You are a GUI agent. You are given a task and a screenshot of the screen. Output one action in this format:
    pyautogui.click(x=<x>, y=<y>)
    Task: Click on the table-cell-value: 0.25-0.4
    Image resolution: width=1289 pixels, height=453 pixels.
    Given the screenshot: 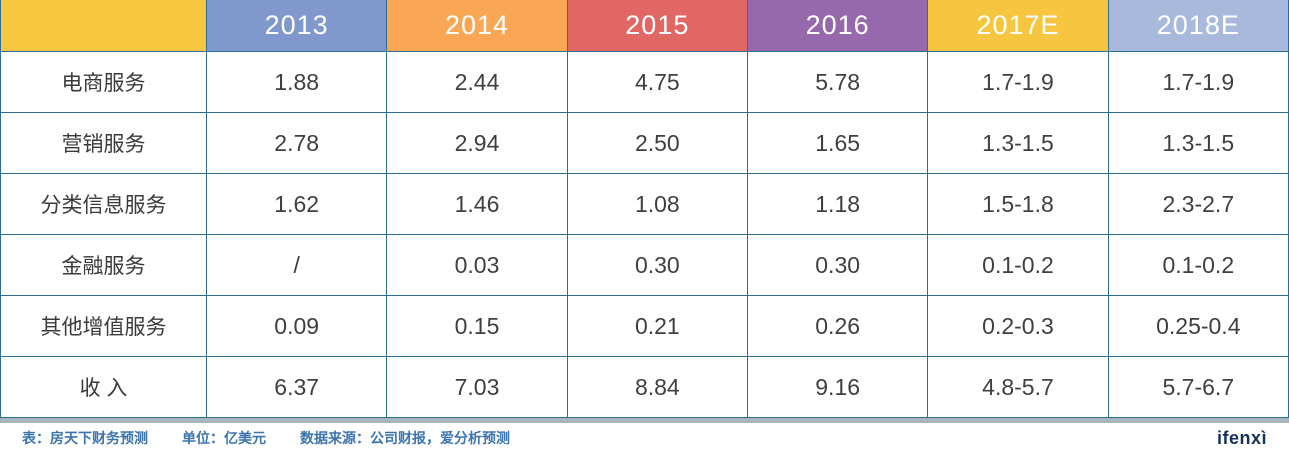 What is the action you would take?
    pyautogui.click(x=1198, y=326)
    